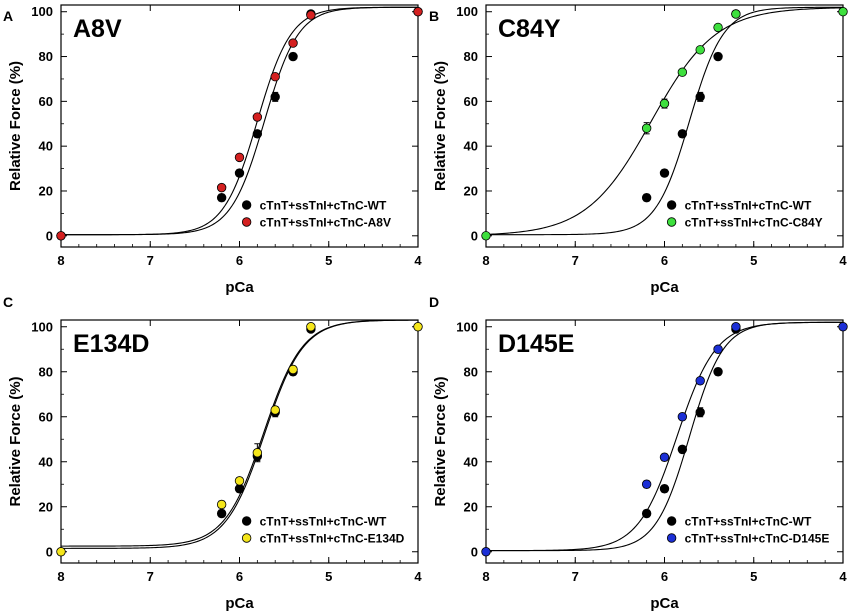 Image resolution: width=850 pixels, height=616 pixels. I want to click on mutant-title: A8V, so click(97, 29).